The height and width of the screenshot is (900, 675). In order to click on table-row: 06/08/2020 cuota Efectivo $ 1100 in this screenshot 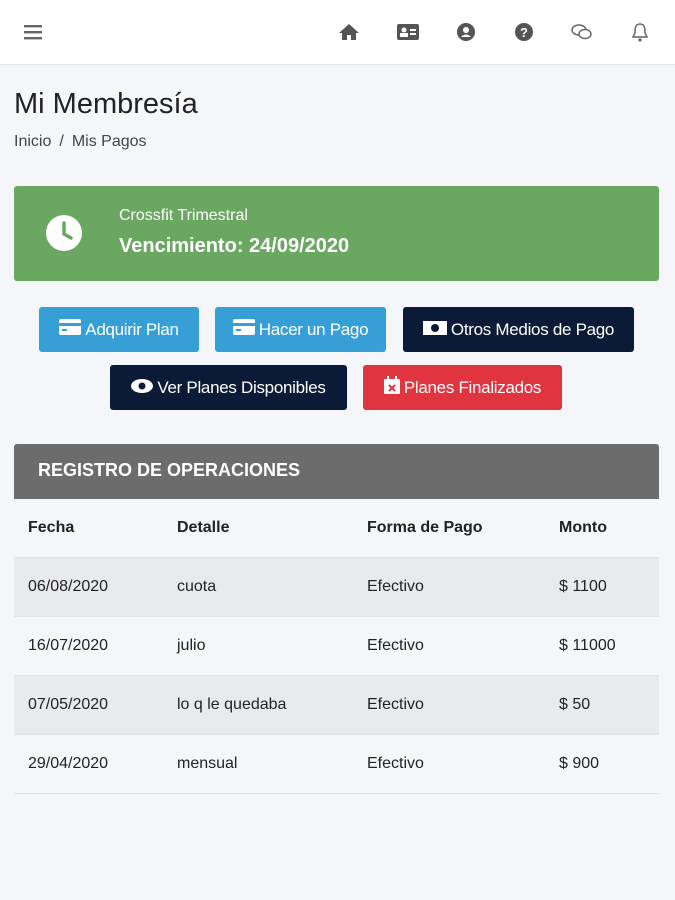, I will do `click(336, 587)`.